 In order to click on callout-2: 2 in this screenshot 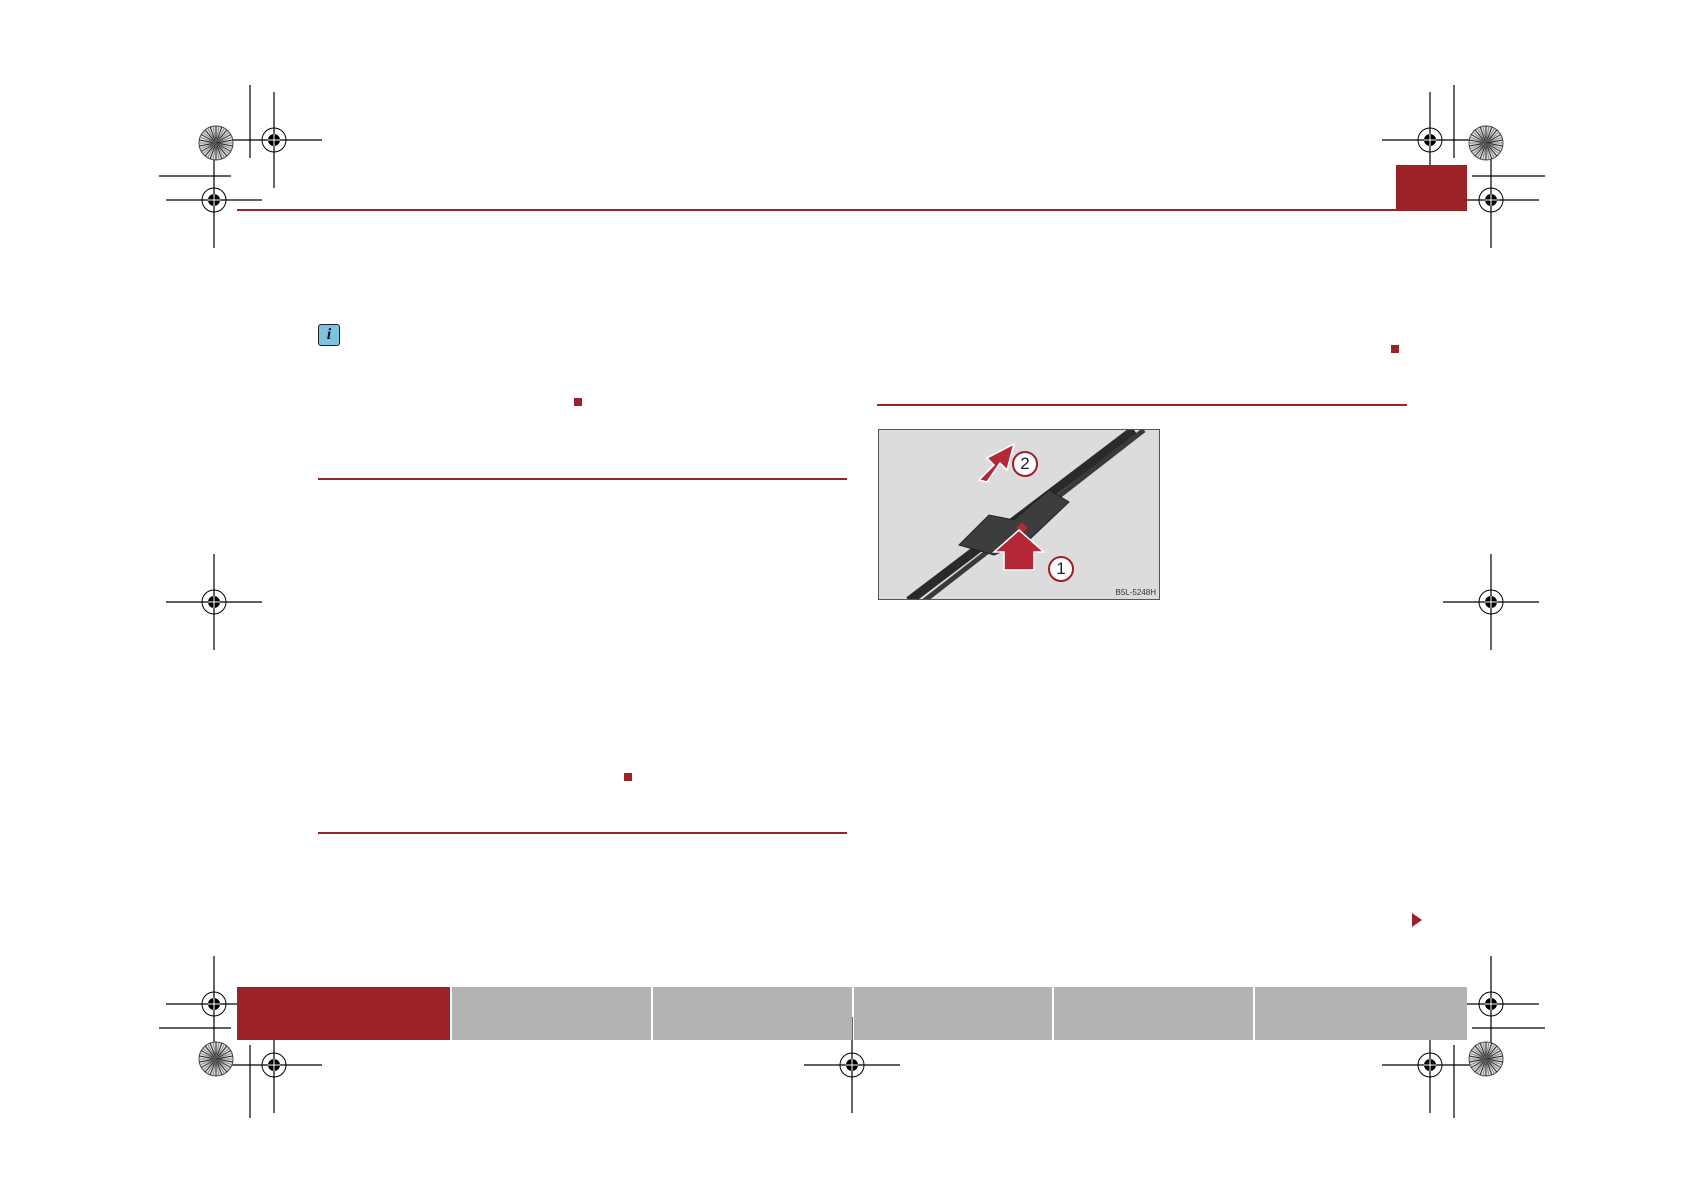, I will do `click(1025, 464)`.